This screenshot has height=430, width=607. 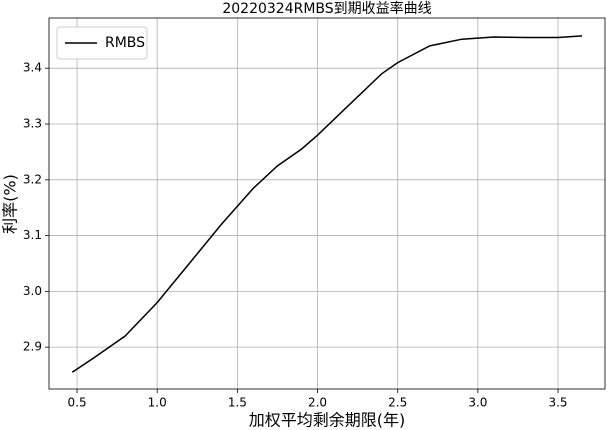 I want to click on x-tick-label: 1.5, so click(x=237, y=403).